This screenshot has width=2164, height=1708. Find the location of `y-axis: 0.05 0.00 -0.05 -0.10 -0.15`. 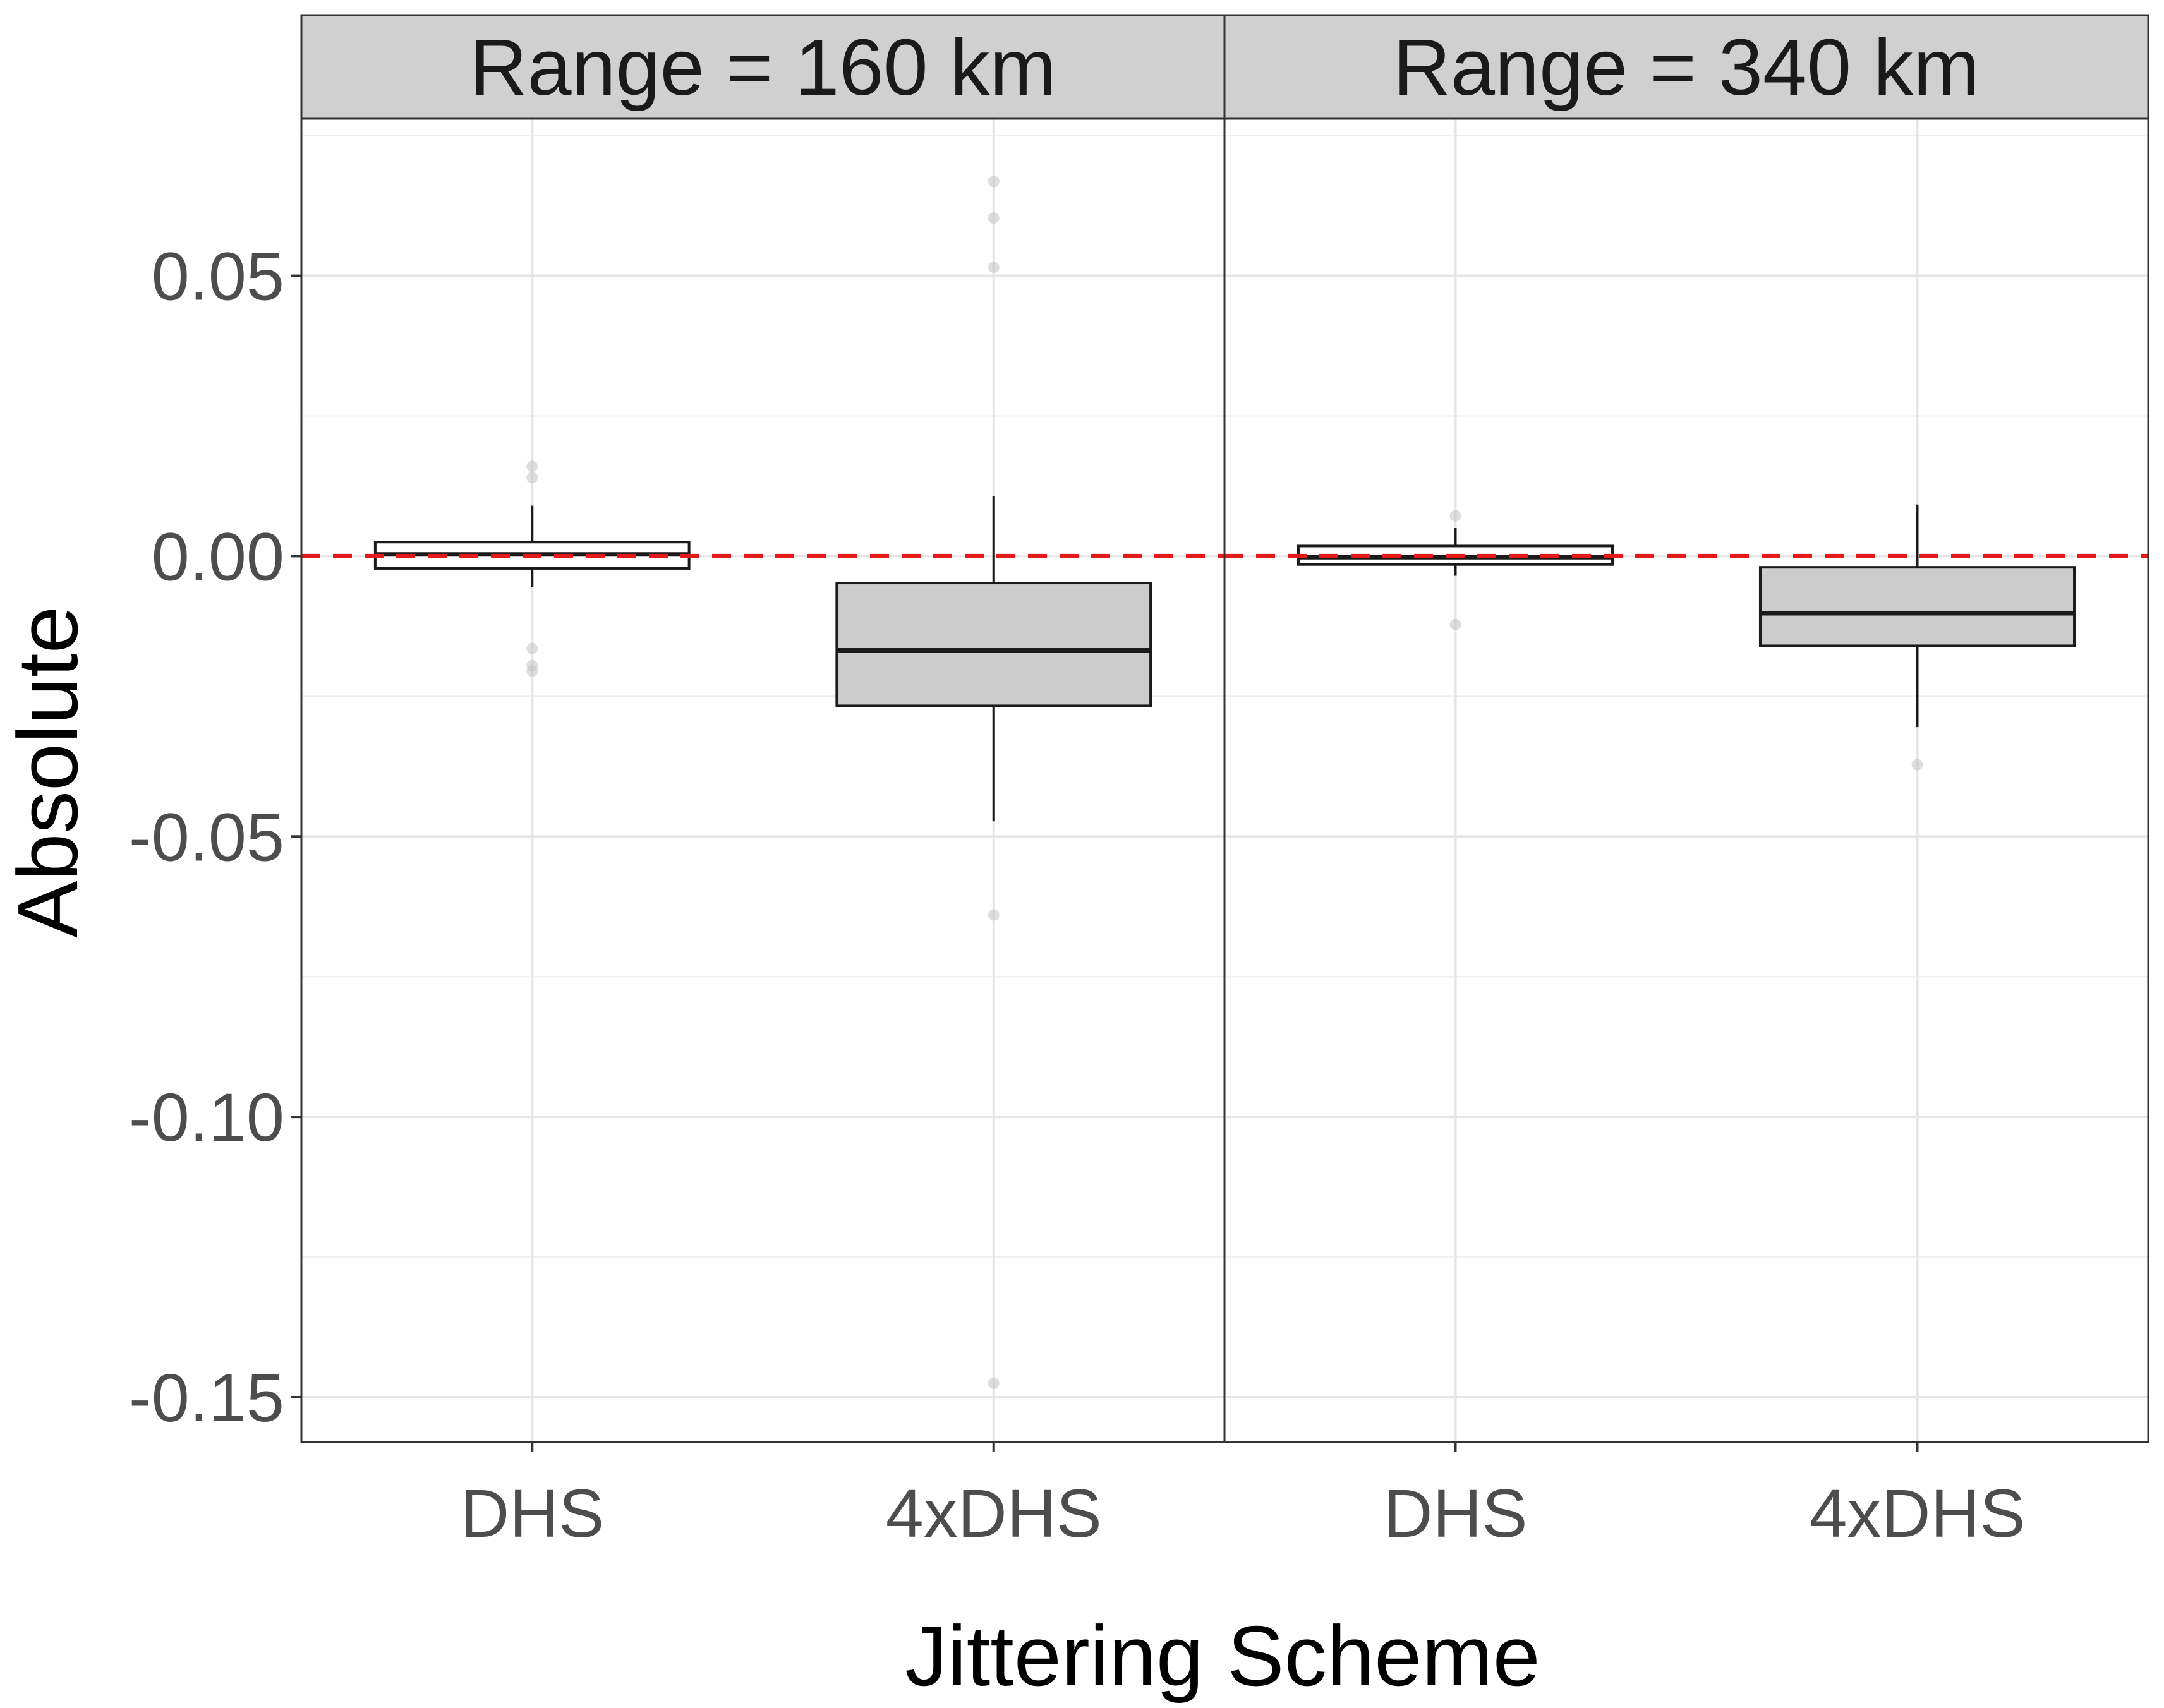

y-axis: 0.05 0.00 -0.05 -0.10 -0.15 is located at coordinates (215, 837).